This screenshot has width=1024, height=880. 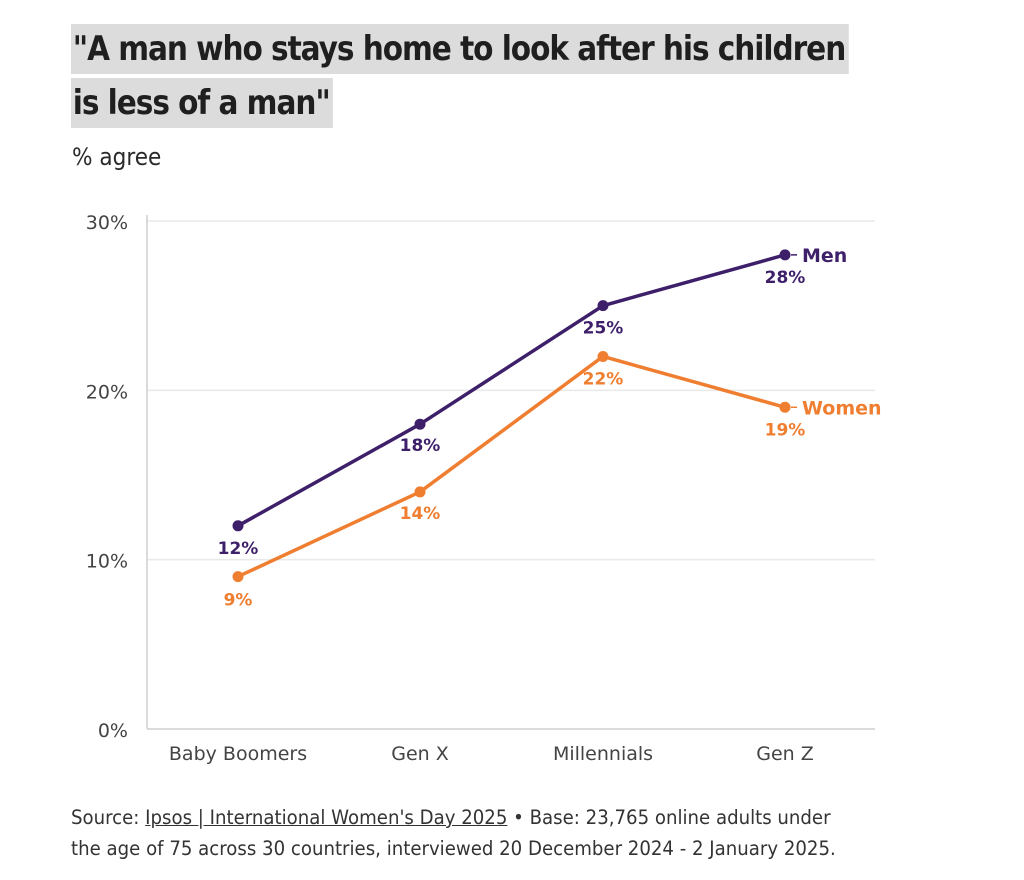 I want to click on source-label: Source:, so click(x=105, y=817).